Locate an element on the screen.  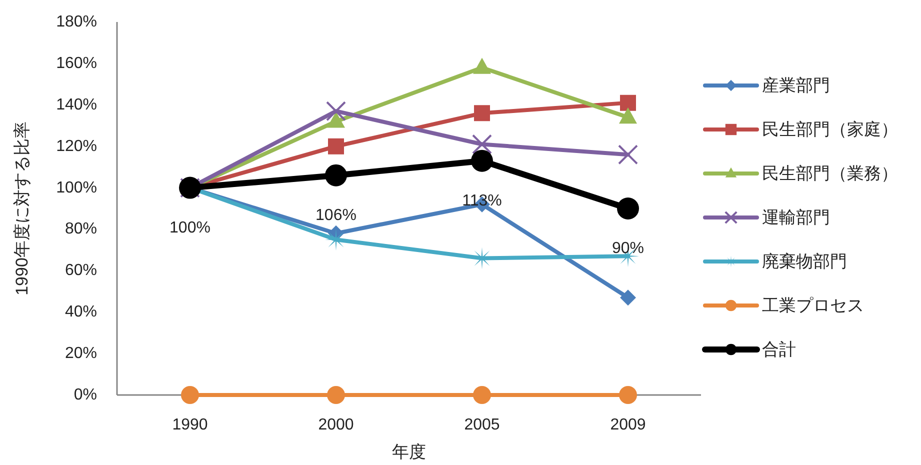
y-tick-label: 0% is located at coordinates (85, 395).